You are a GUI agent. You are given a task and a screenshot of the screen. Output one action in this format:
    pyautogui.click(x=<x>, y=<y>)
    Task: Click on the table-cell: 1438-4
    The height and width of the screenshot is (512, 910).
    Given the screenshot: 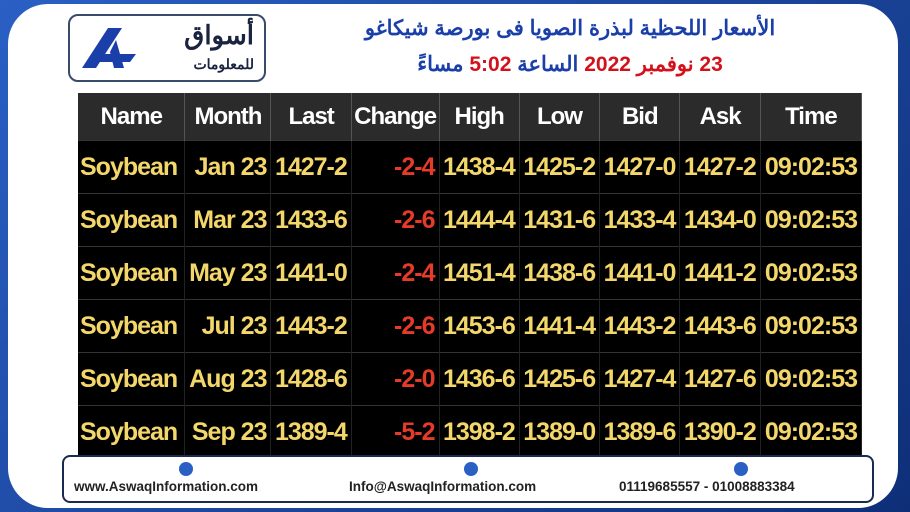 What is the action you would take?
    pyautogui.click(x=479, y=167)
    